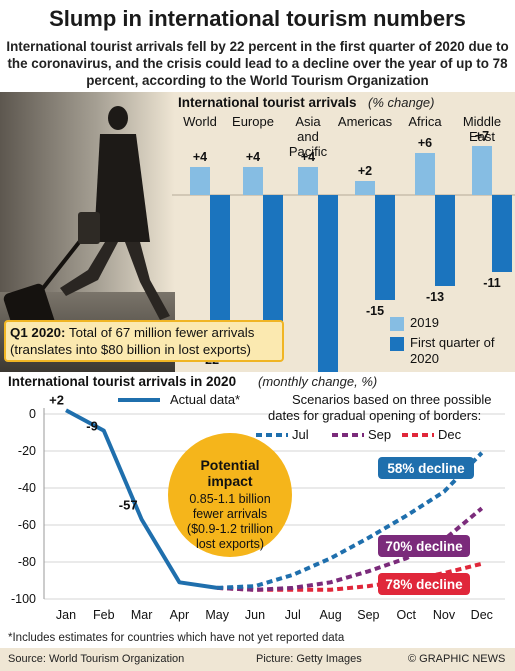  Describe the element at coordinates (317, 381) in the screenshot. I see `line-chart-title-note: (monthly change, %)` at that location.